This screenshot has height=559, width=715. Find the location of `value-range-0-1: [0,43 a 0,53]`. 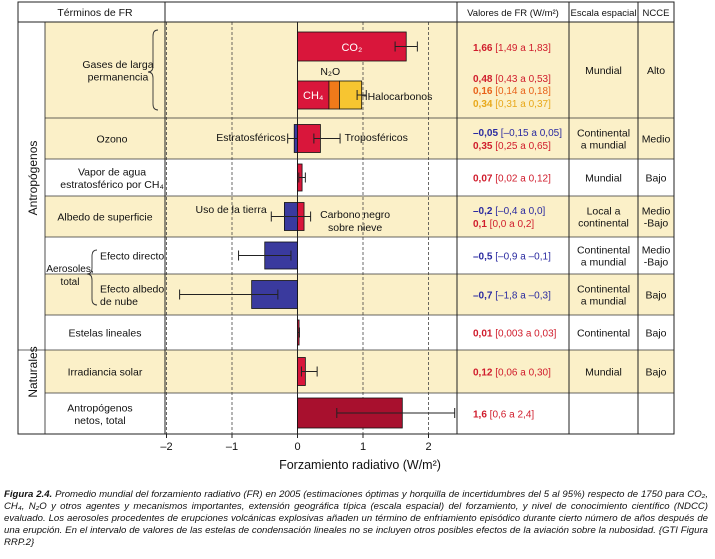

value-range-0-1: [0,43 a 0,53] is located at coordinates (521, 79).